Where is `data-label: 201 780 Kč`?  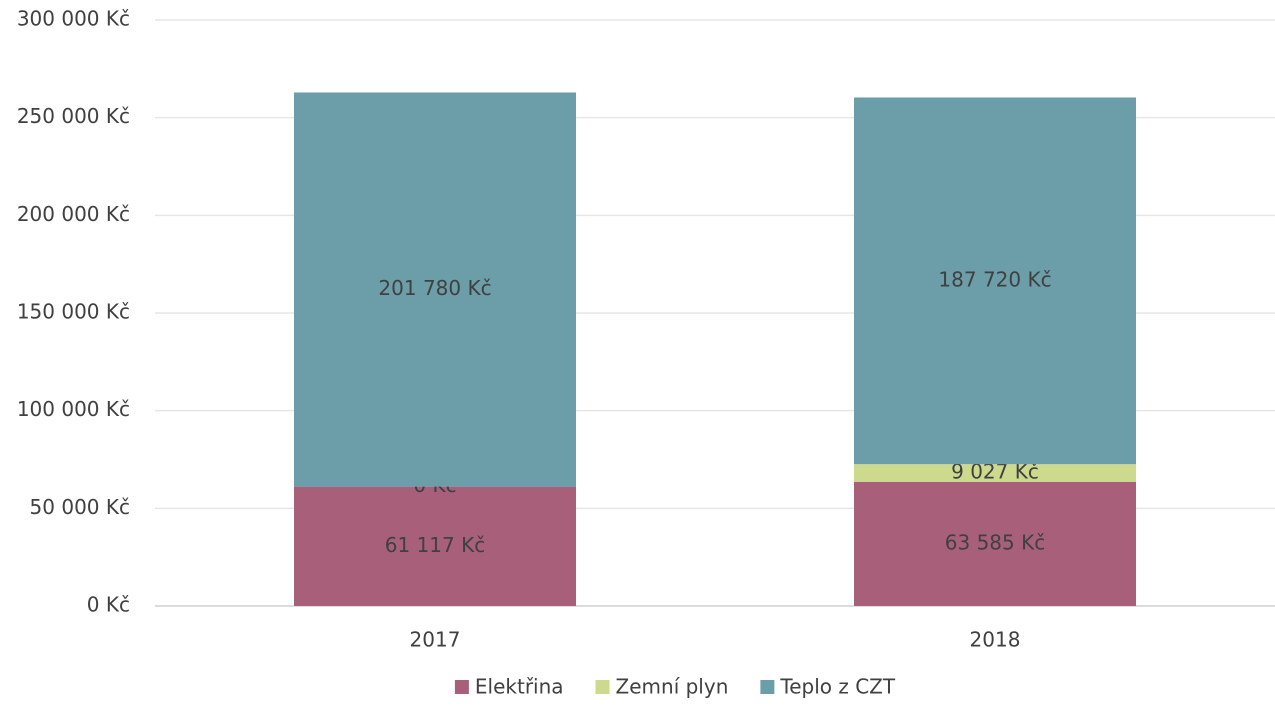
data-label: 201 780 Kč is located at coordinates (434, 288).